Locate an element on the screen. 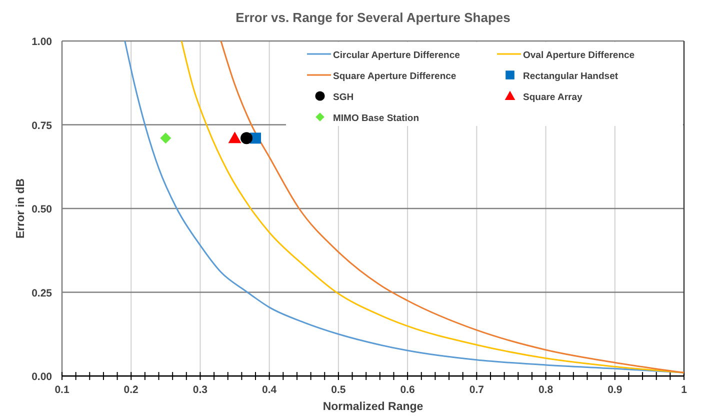 This screenshot has width=704, height=417. x-tick-label: 0.8 is located at coordinates (546, 390).